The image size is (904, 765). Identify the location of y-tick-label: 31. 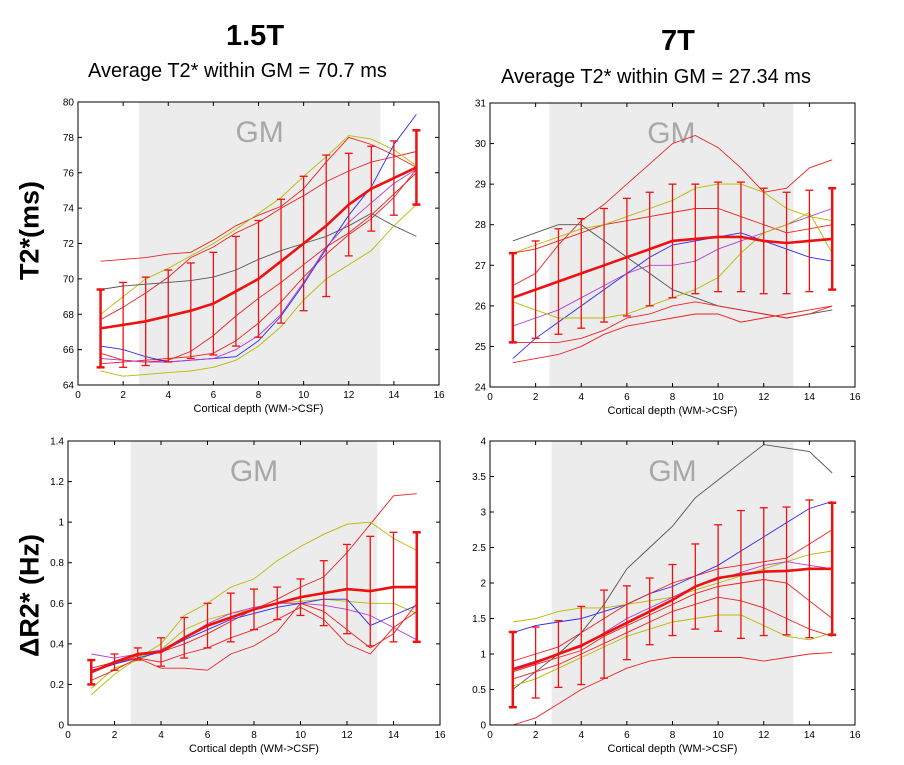
(481, 104).